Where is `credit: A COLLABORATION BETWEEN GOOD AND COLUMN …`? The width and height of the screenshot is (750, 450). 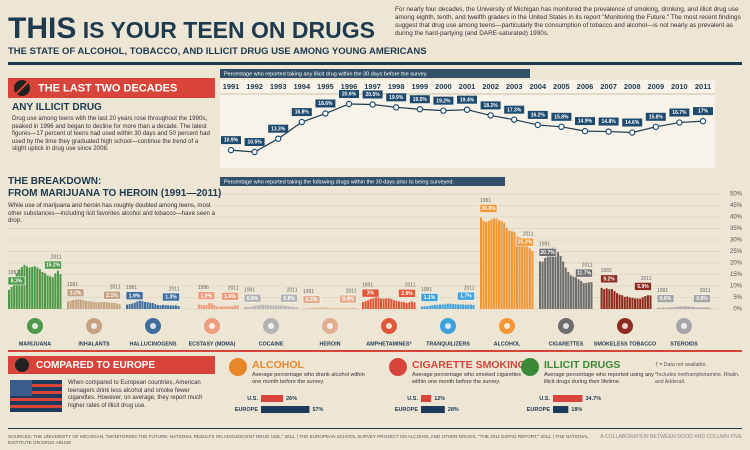 credit: A COLLABORATION BETWEEN GOOD AND COLUMN … is located at coordinates (671, 437).